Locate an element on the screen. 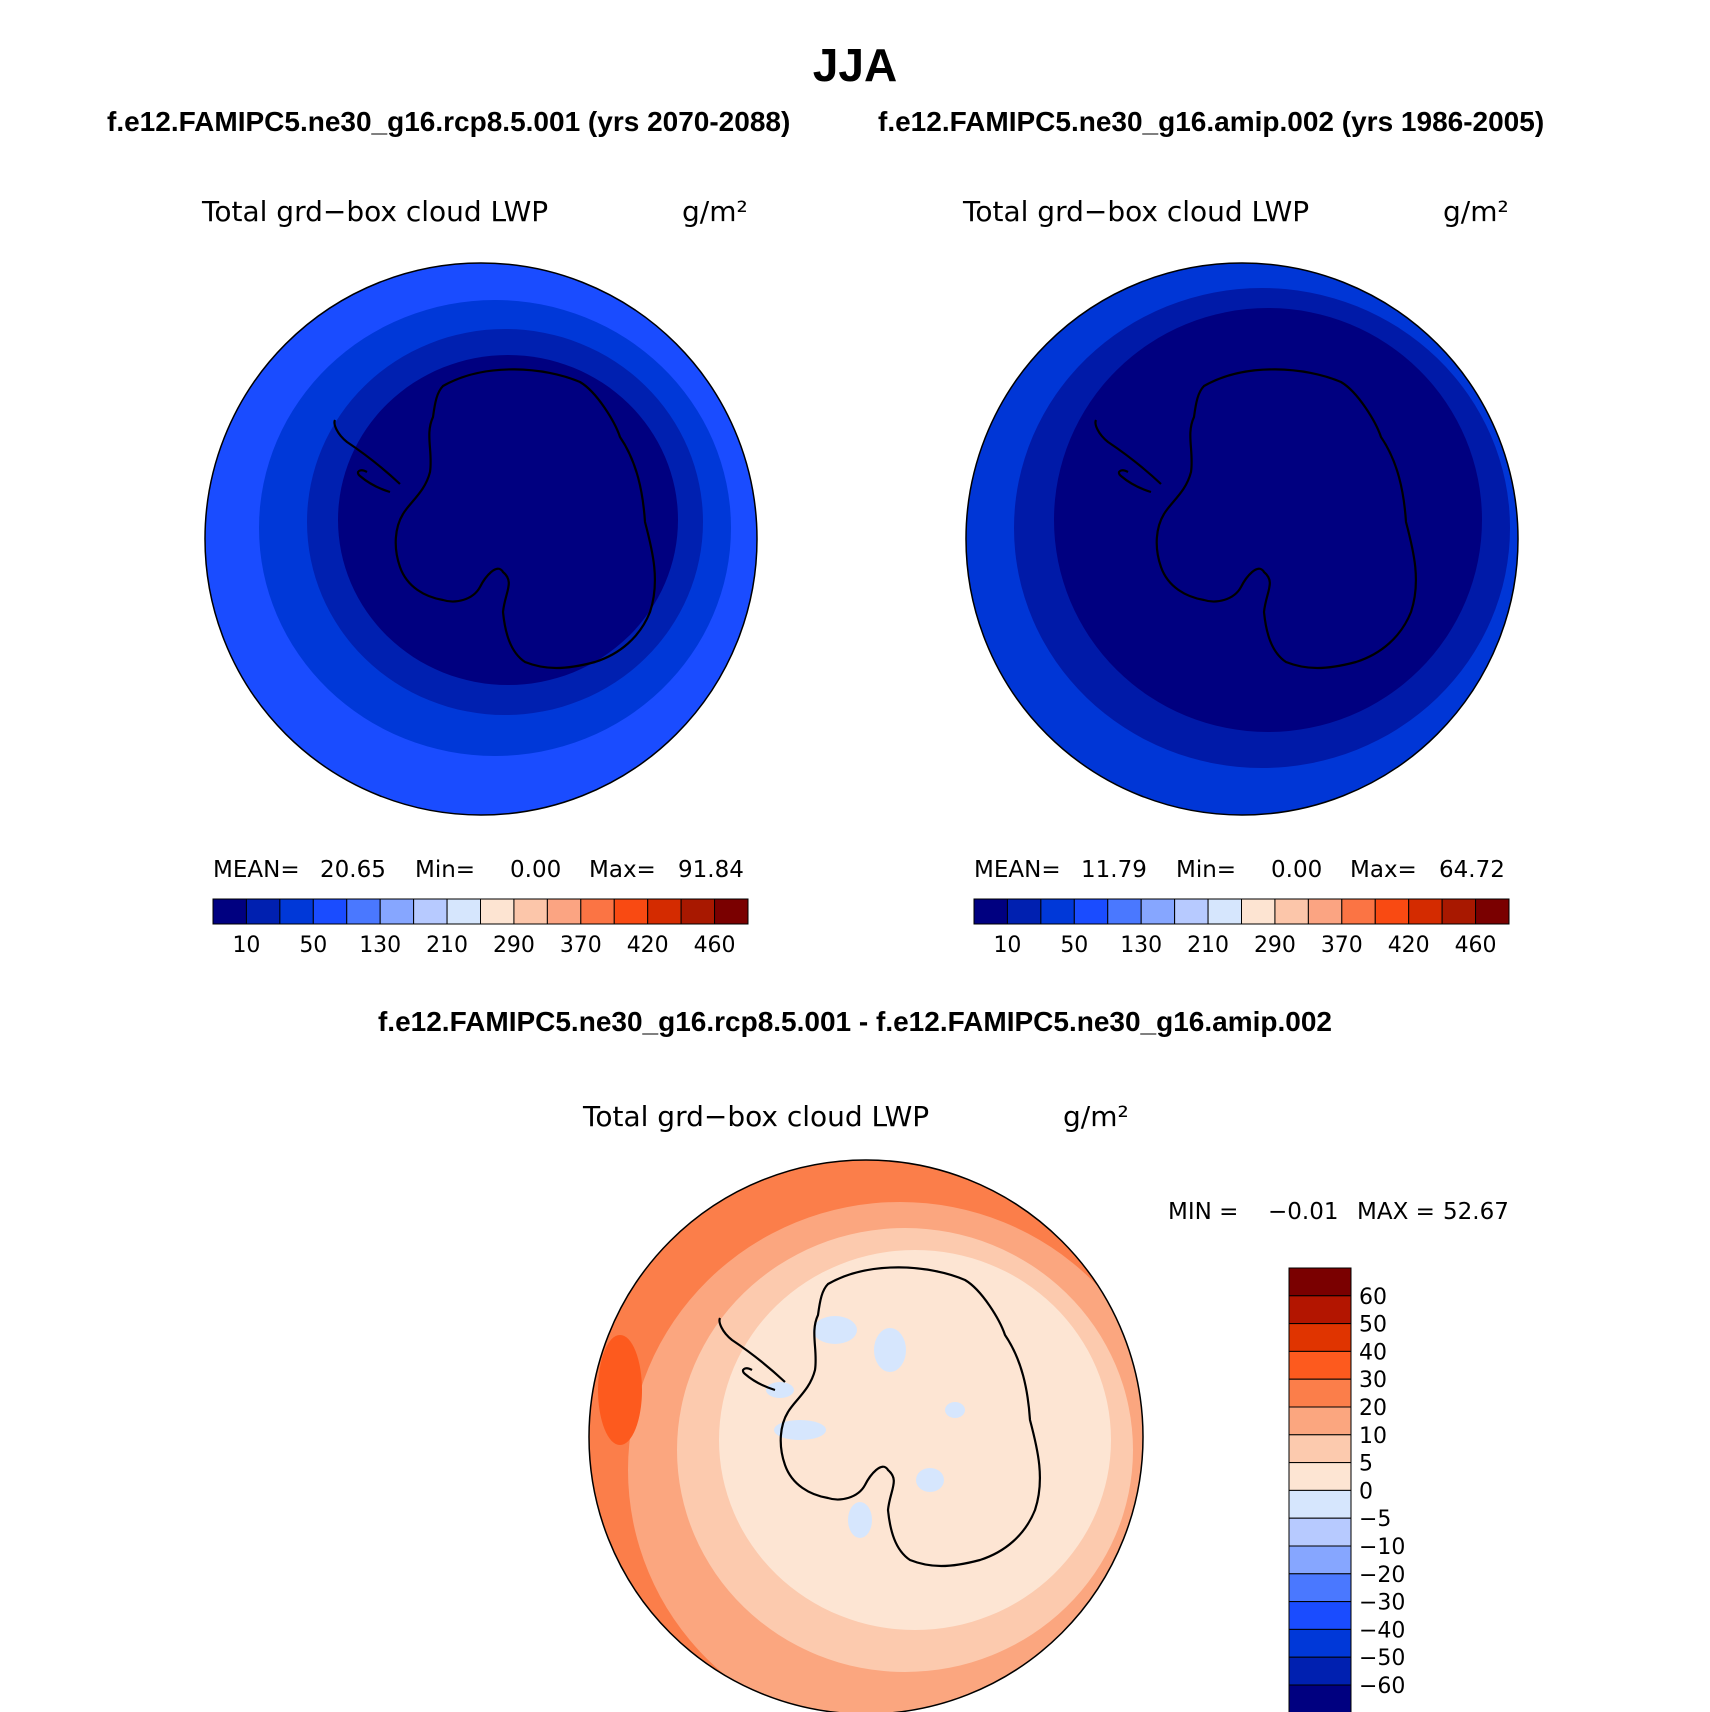 The image size is (1710, 1712). difference-colorbar-tick-label: 10 is located at coordinates (1373, 1436).